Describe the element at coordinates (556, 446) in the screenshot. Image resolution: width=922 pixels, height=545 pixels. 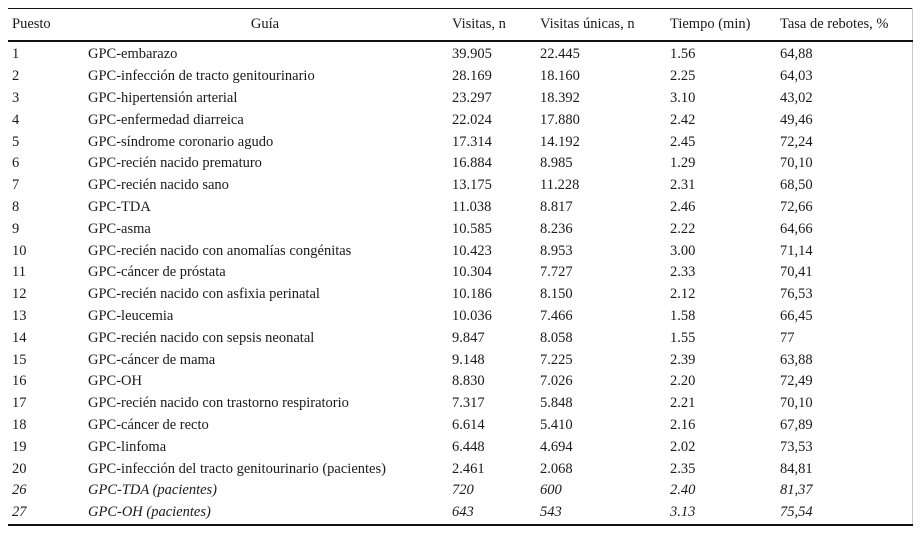
I see `cell-unicas: 4.694` at that location.